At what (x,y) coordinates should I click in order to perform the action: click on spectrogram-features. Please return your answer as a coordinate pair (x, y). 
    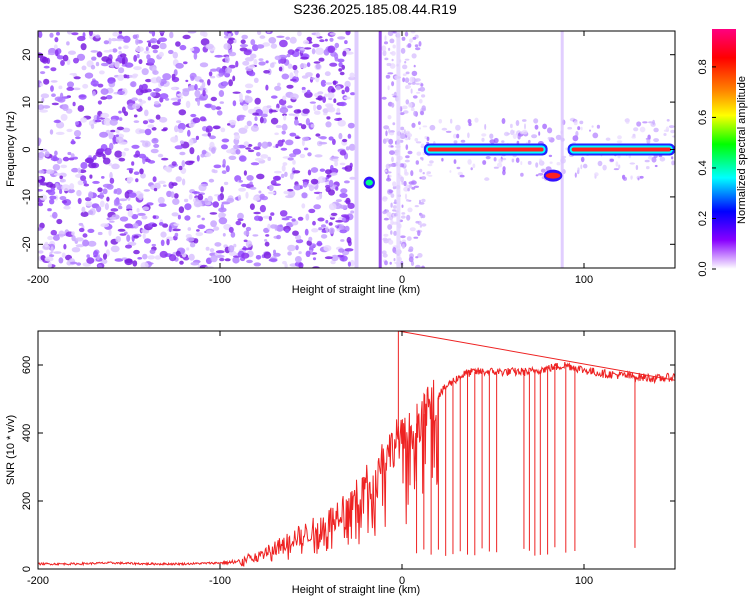
    Looking at the image, I should click on (519, 166).